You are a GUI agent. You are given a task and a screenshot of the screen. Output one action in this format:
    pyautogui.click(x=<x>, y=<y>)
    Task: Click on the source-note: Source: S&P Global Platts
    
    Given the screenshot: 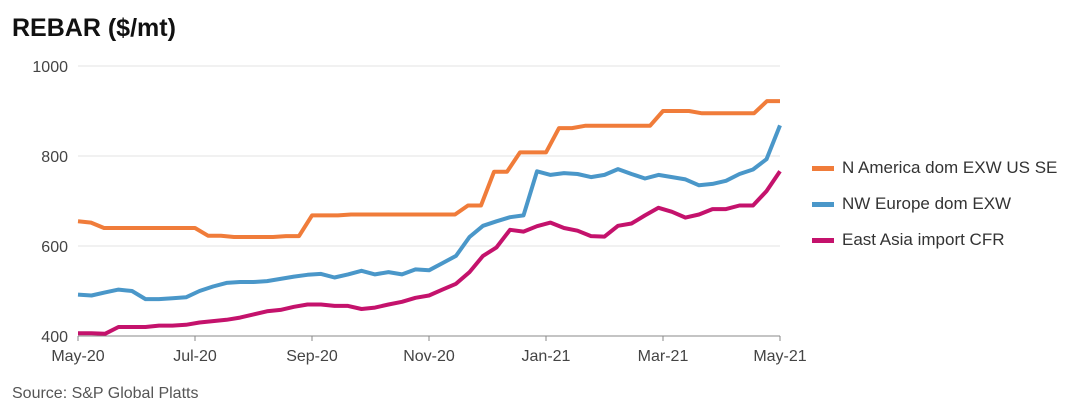 What is the action you would take?
    pyautogui.click(x=105, y=393)
    